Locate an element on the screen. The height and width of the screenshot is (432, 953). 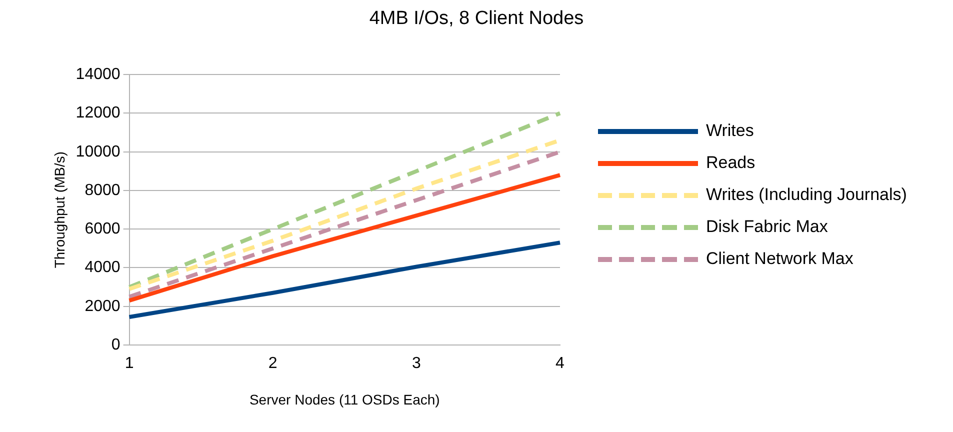
y-tick-label: 14000 is located at coordinates (98, 75).